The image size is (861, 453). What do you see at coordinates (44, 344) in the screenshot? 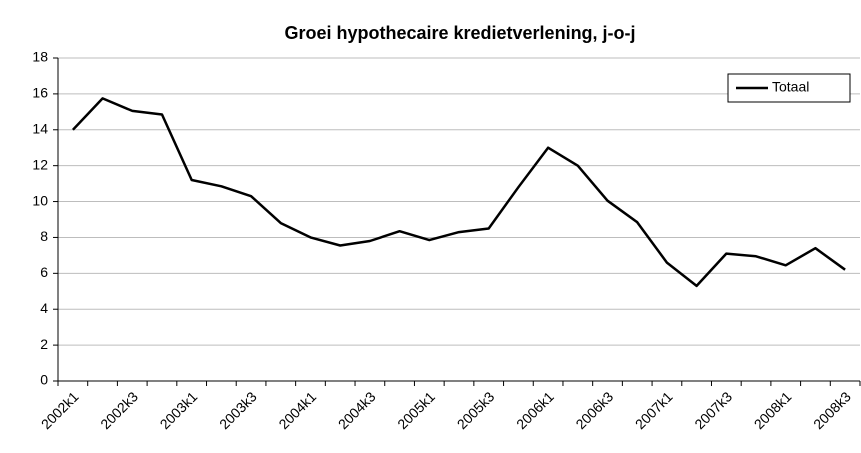
I see `y-tick-label: 2` at bounding box center [44, 344].